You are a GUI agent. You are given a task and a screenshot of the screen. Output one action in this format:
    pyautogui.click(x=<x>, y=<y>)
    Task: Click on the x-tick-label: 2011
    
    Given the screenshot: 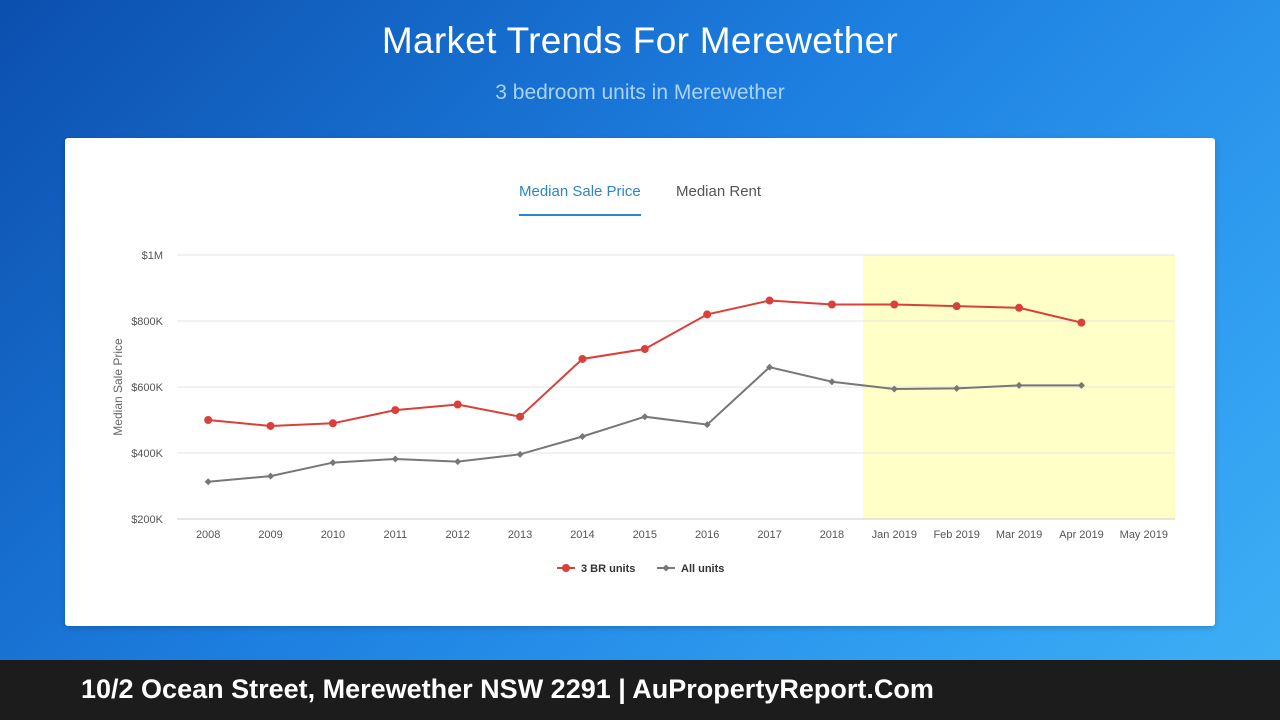 What is the action you would take?
    pyautogui.click(x=395, y=535)
    